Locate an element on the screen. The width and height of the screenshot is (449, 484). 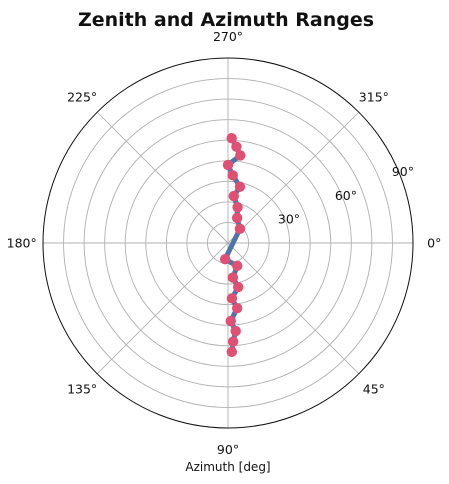
x-axis-label: Azimuth [deg] is located at coordinates (227, 467).